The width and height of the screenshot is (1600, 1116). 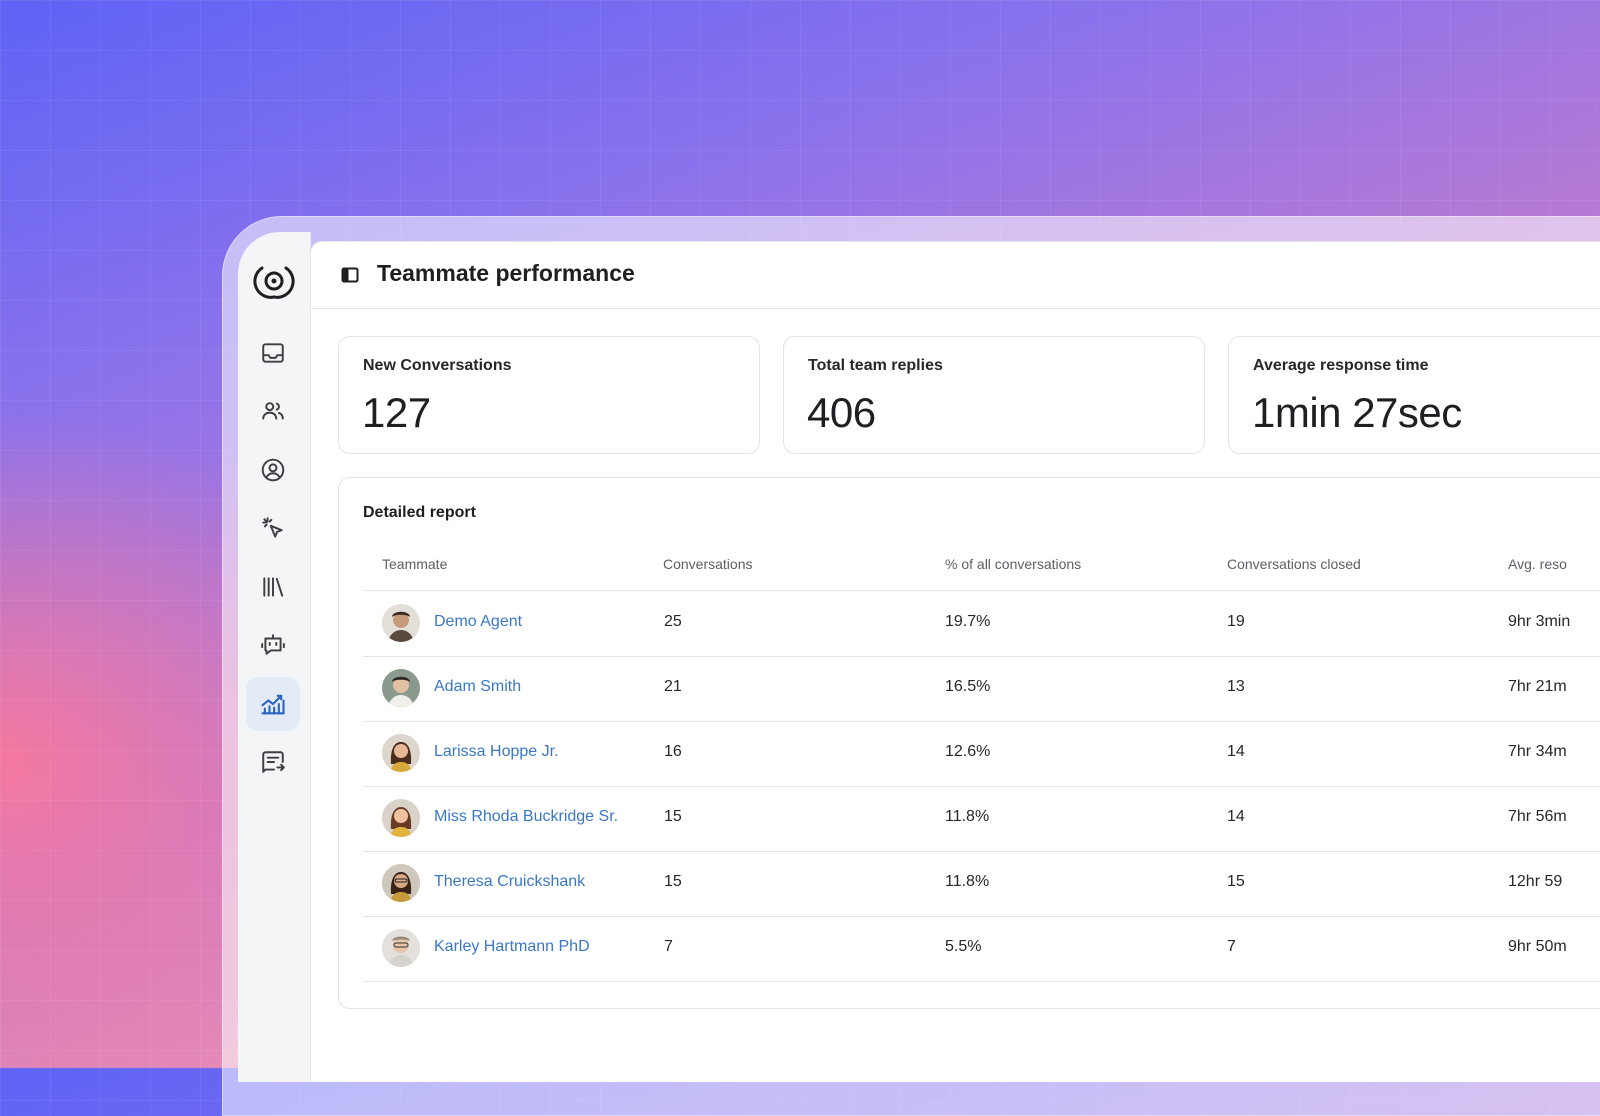 I want to click on nav-contacts, so click(x=273, y=470).